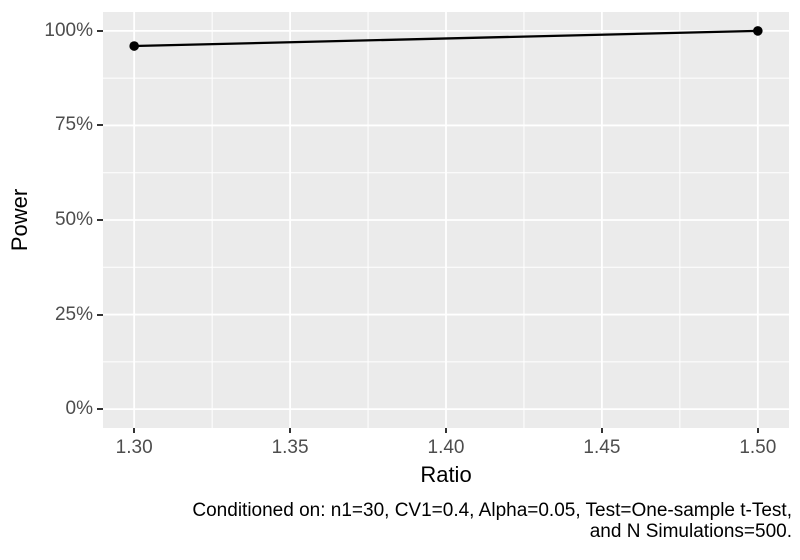 The height and width of the screenshot is (560, 800). I want to click on x-tick-label: 1.35, so click(290, 447).